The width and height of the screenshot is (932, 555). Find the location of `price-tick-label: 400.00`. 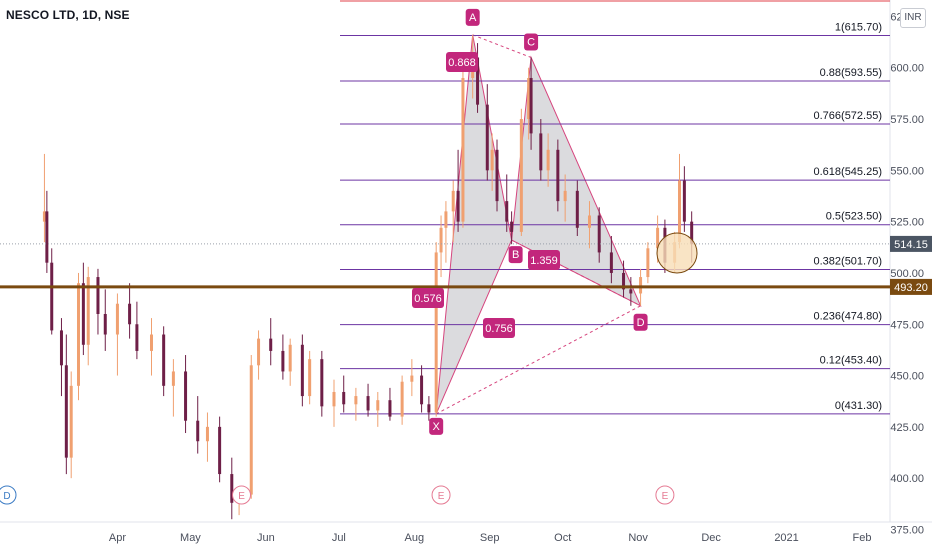

price-tick-label: 400.00 is located at coordinates (907, 479).